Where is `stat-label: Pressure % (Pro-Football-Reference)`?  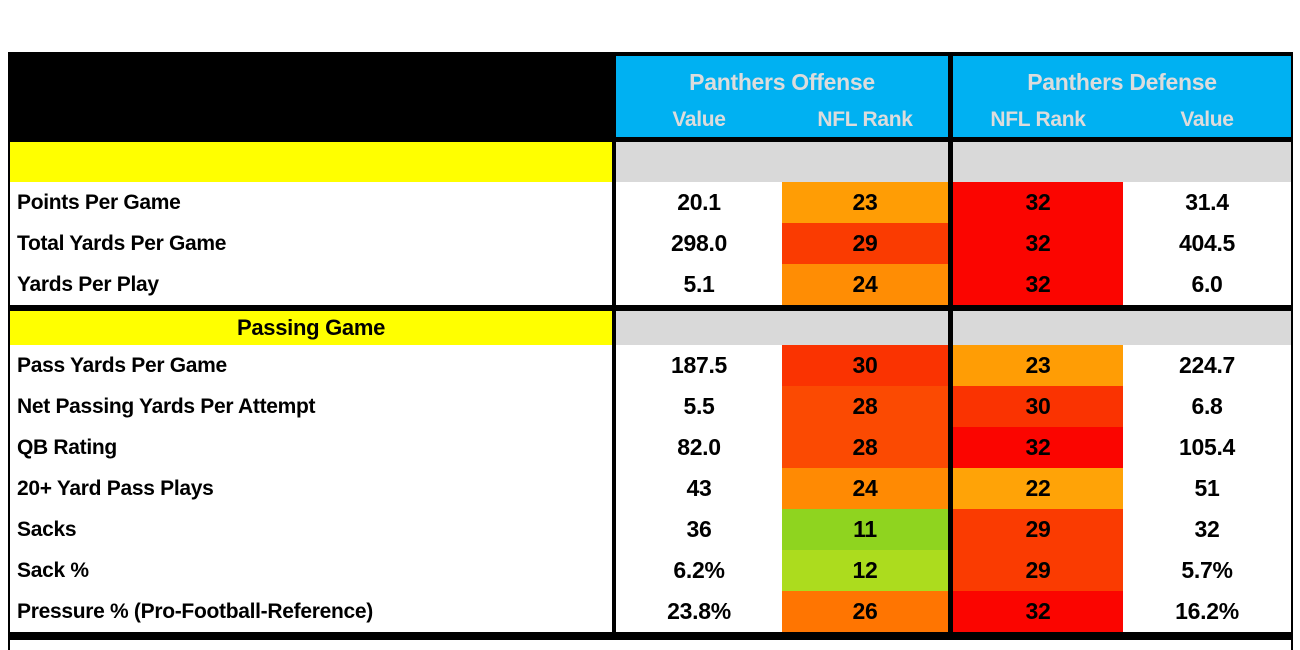
stat-label: Pressure % (Pro-Football-Reference) is located at coordinates (311, 611).